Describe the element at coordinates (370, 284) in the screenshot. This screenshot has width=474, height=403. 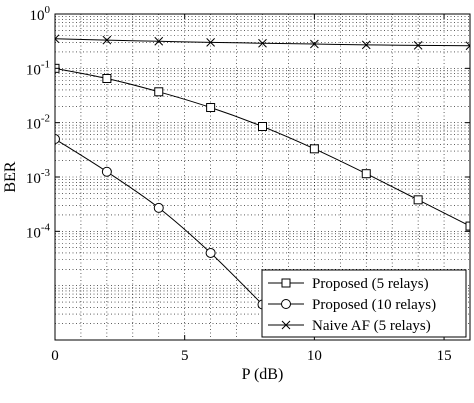
I see `legend-label: Proposed (5 relays)` at that location.